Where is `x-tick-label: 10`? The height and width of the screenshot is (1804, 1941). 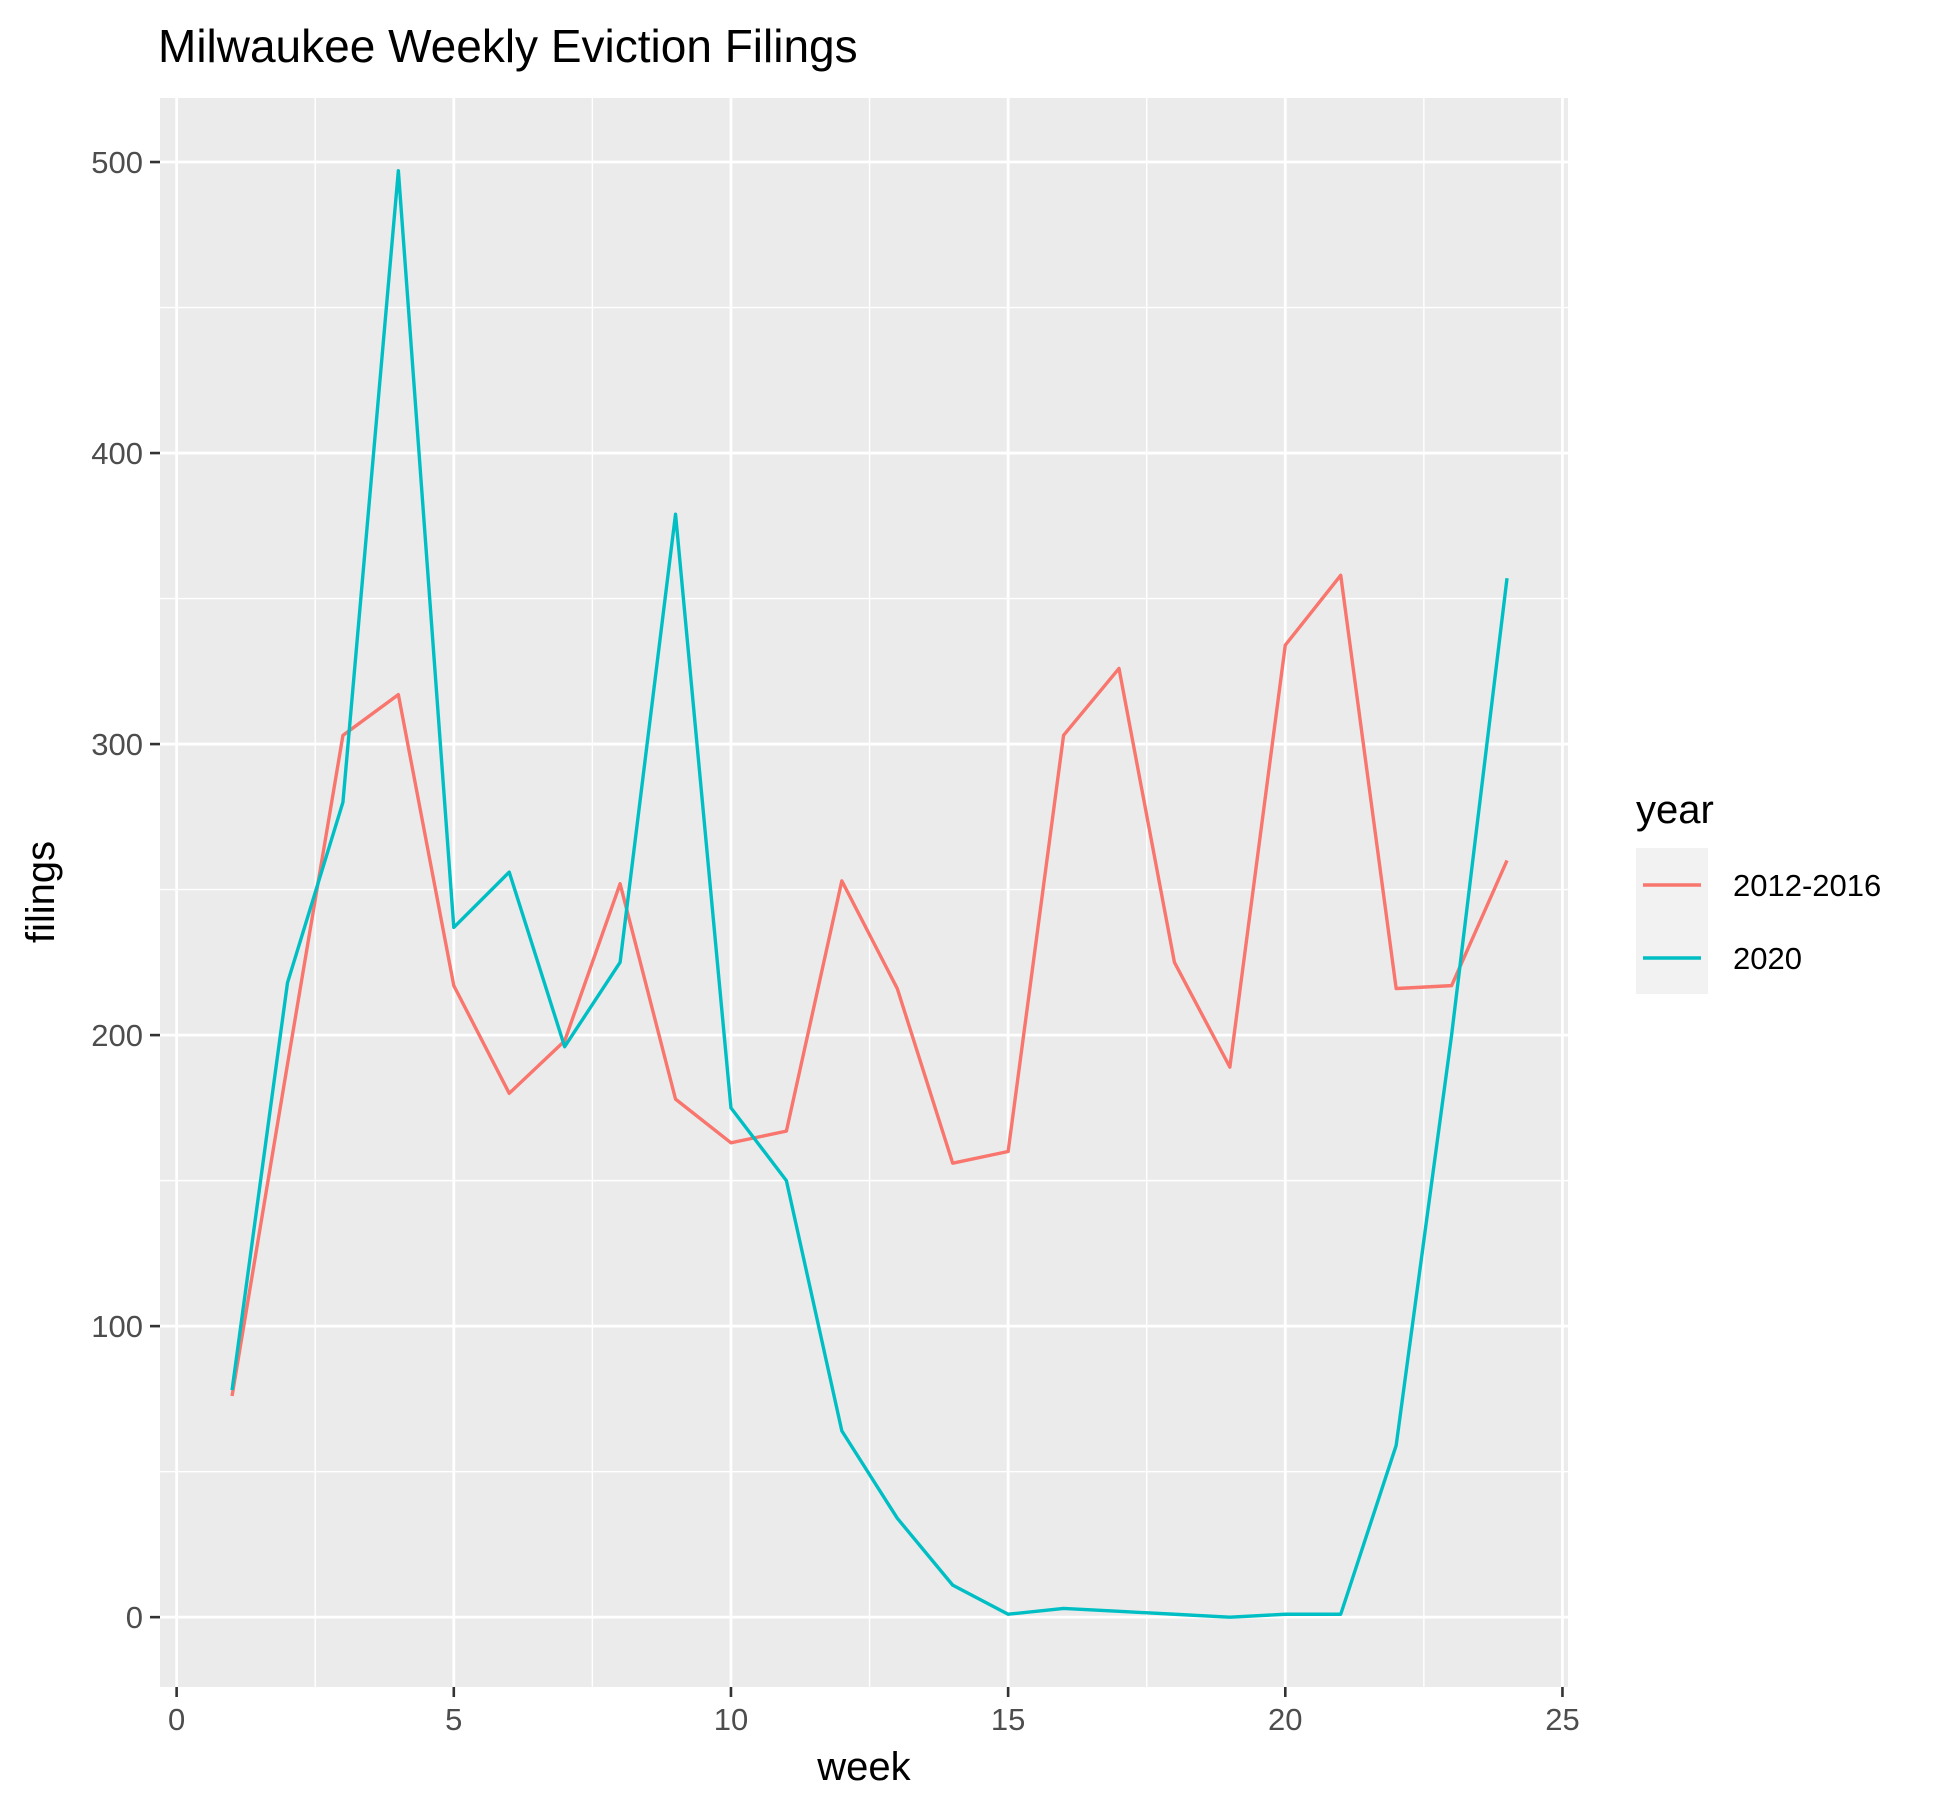 x-tick-label: 10 is located at coordinates (731, 1719).